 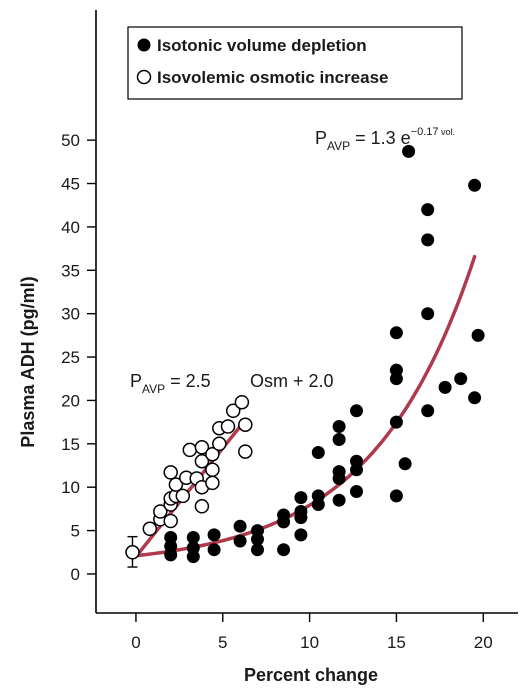 What do you see at coordinates (28, 361) in the screenshot?
I see `y-axis-label: Plasma ADH (pg/ml)` at bounding box center [28, 361].